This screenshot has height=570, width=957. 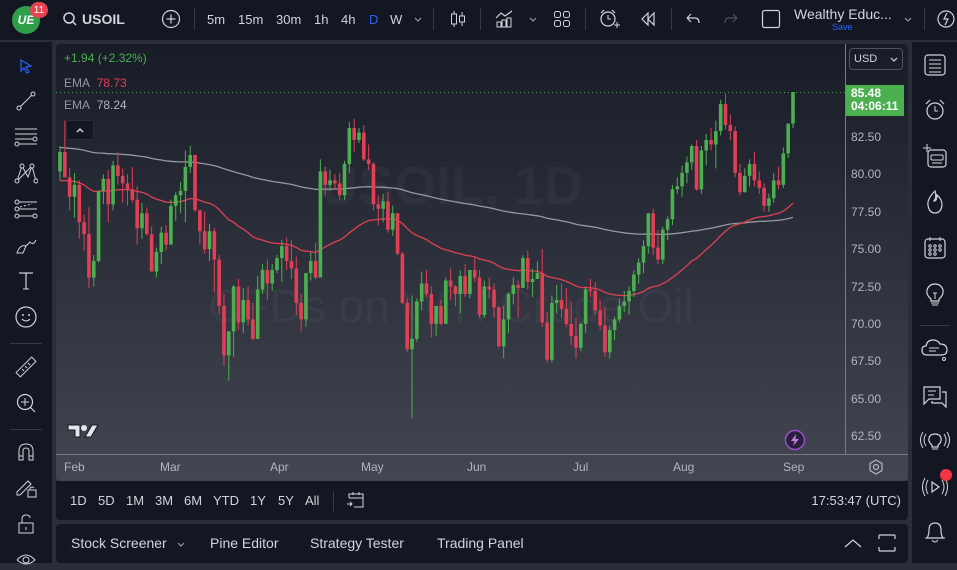 I want to click on interval-dropdown, so click(x=418, y=19).